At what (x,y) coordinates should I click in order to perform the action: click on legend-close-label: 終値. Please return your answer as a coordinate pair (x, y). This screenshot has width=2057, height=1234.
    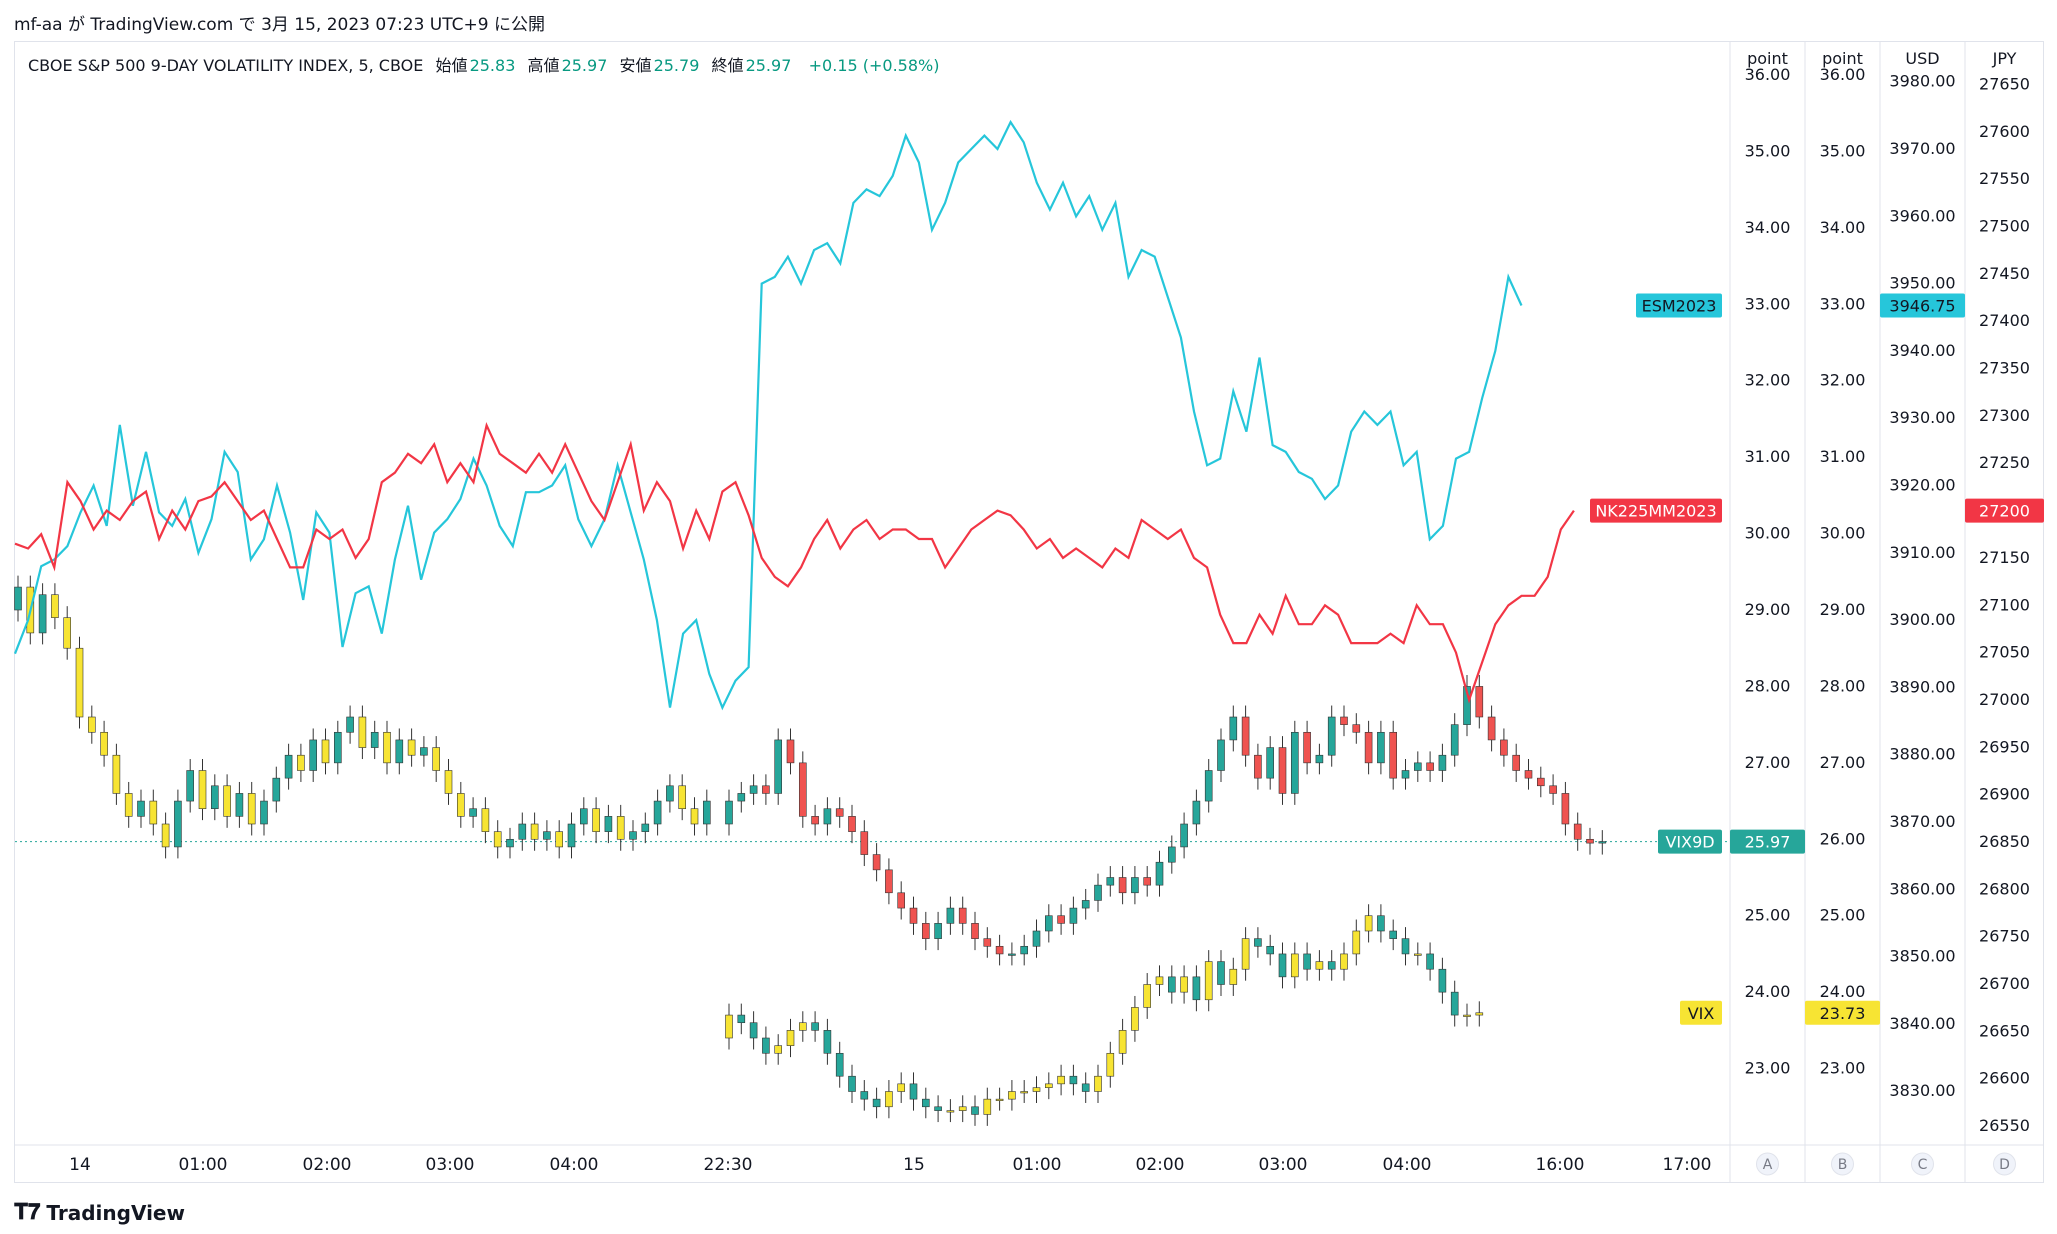
    Looking at the image, I should click on (727, 65).